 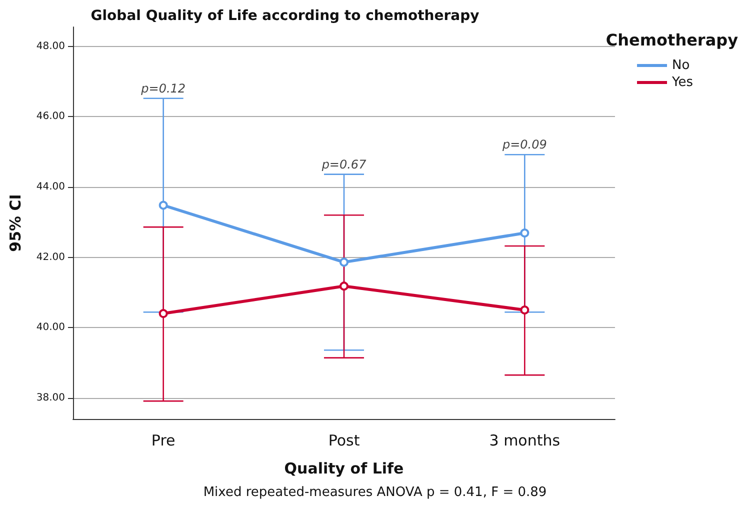 What do you see at coordinates (50, 398) in the screenshot?
I see `y-tick-label: 38.00` at bounding box center [50, 398].